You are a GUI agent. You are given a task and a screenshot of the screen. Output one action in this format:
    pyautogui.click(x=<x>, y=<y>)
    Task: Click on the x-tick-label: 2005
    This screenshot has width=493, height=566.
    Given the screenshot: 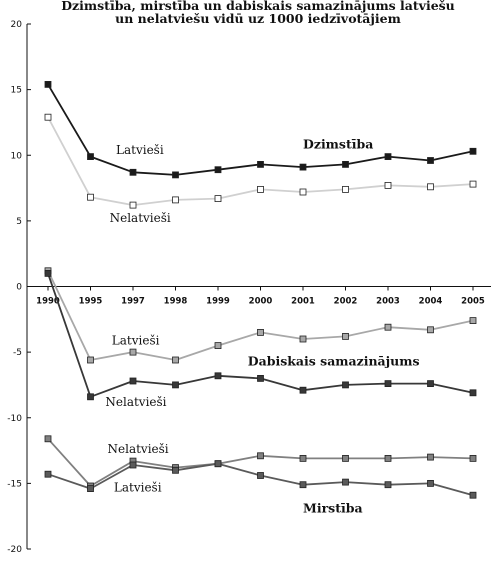 What is the action you would take?
    pyautogui.click(x=473, y=302)
    